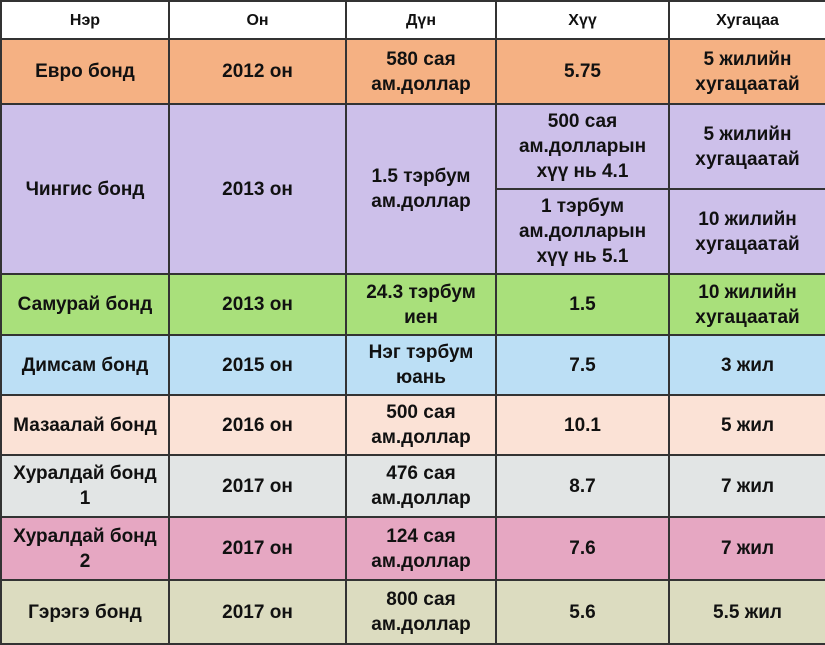 The height and width of the screenshot is (645, 825). Describe the element at coordinates (421, 486) in the screenshot. I see `table-cell: 476 сая ам.доллар` at that location.